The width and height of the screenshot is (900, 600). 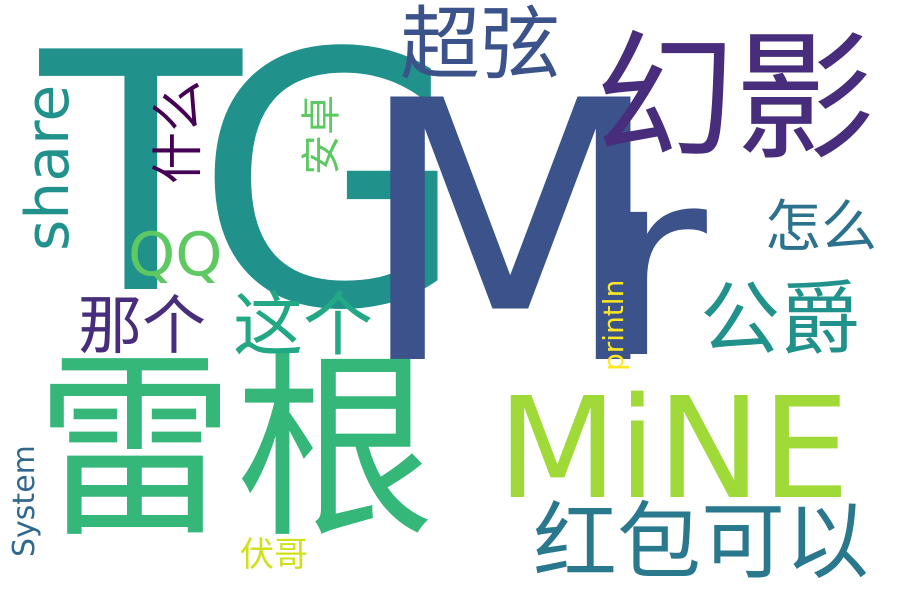 I want to click on word-chaoxian: 超弦, so click(x=480, y=45).